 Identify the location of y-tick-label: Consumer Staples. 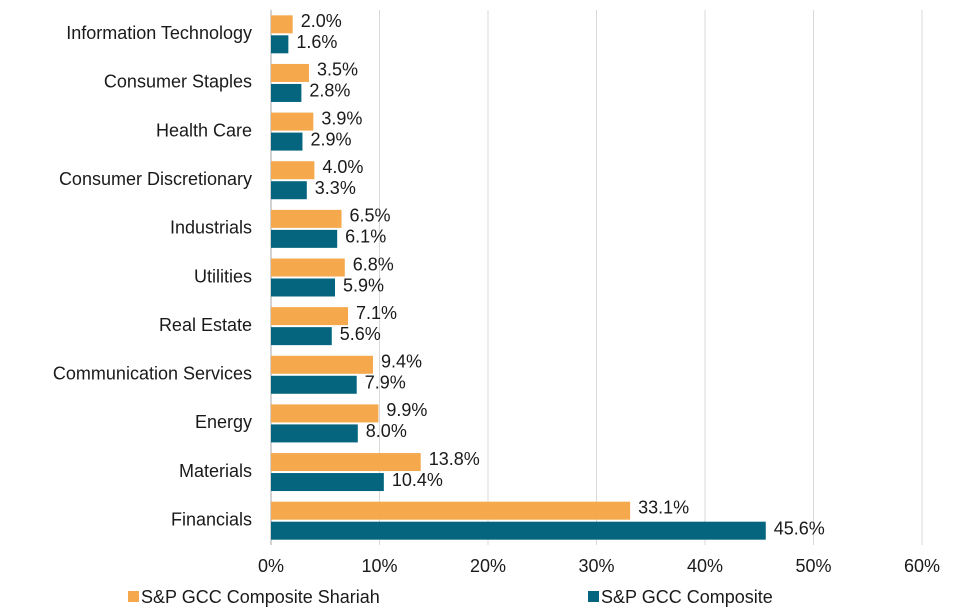
(178, 82).